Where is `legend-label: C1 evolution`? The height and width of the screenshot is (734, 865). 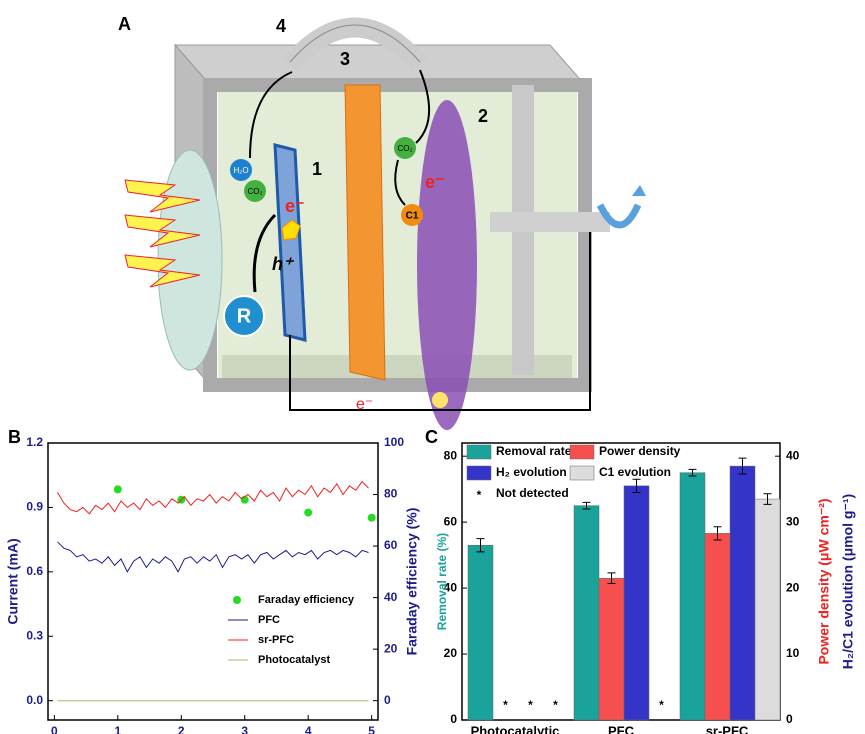
legend-label: C1 evolution is located at coordinates (635, 472).